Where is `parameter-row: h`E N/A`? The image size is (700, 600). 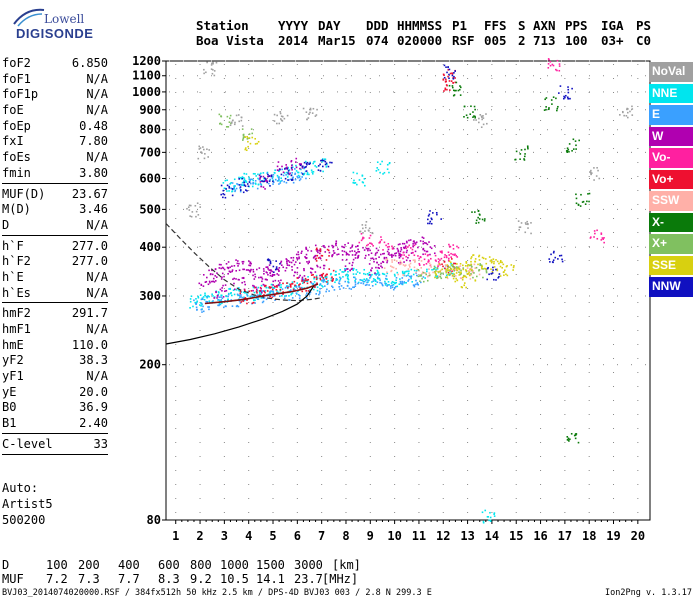 parameter-row: h`E N/A is located at coordinates (55, 278).